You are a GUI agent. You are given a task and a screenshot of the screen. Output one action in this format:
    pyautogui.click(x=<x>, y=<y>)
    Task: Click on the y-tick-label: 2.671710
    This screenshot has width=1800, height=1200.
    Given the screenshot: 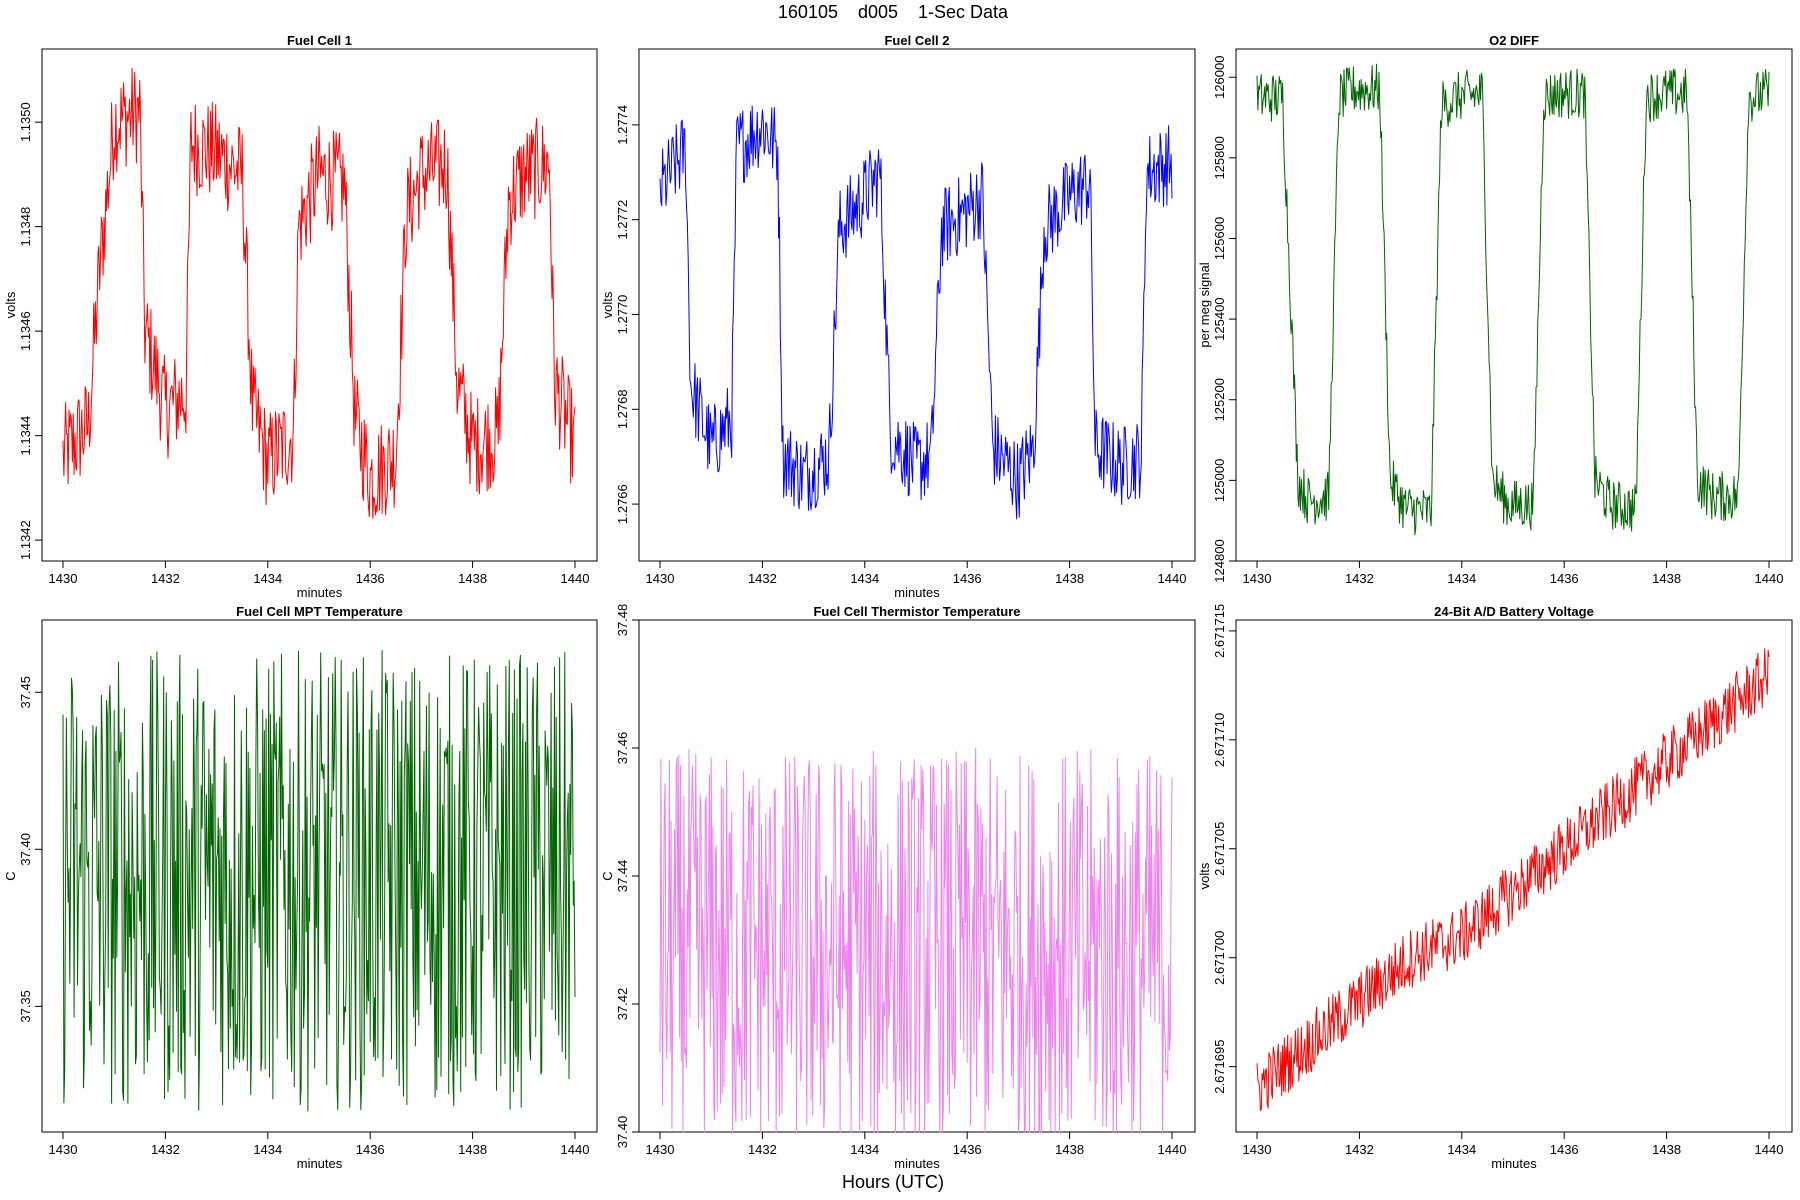 What is the action you would take?
    pyautogui.click(x=1219, y=740)
    